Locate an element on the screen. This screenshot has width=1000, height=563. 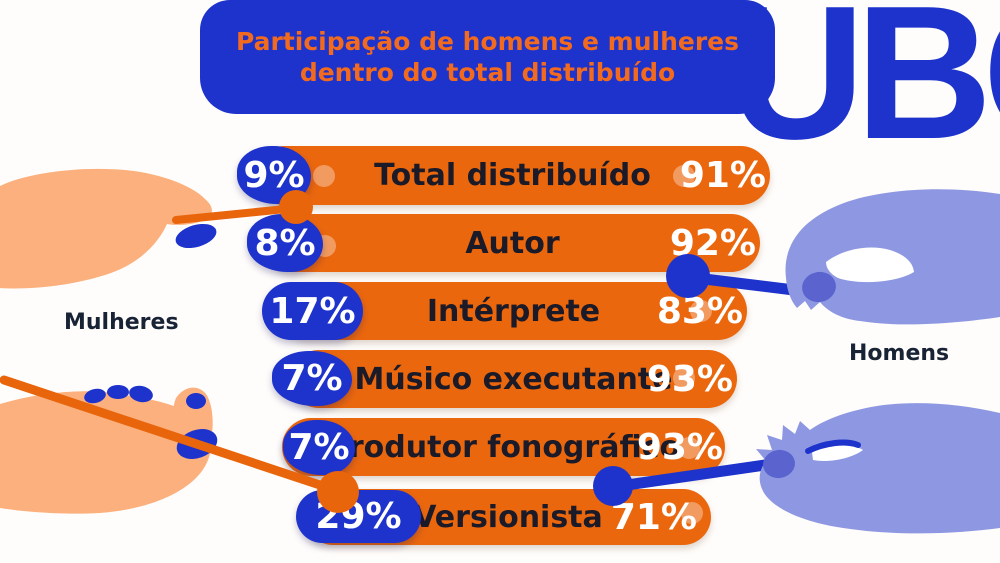
women-percent: 29% is located at coordinates (358, 516).